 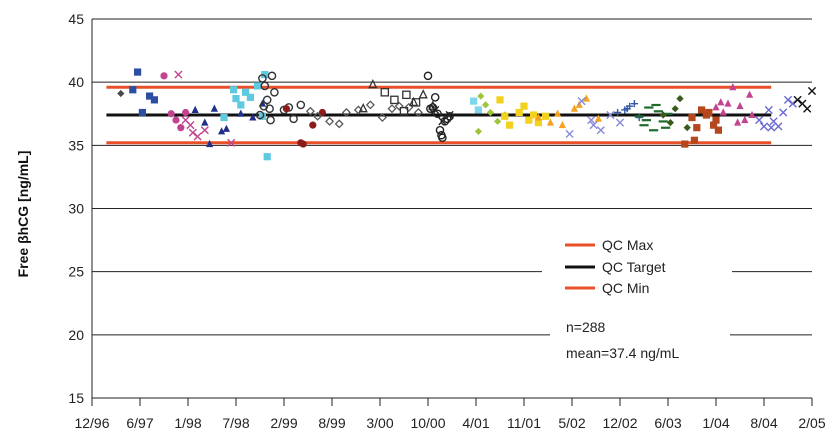 I want to click on sample-count-text: n=288, so click(x=586, y=327).